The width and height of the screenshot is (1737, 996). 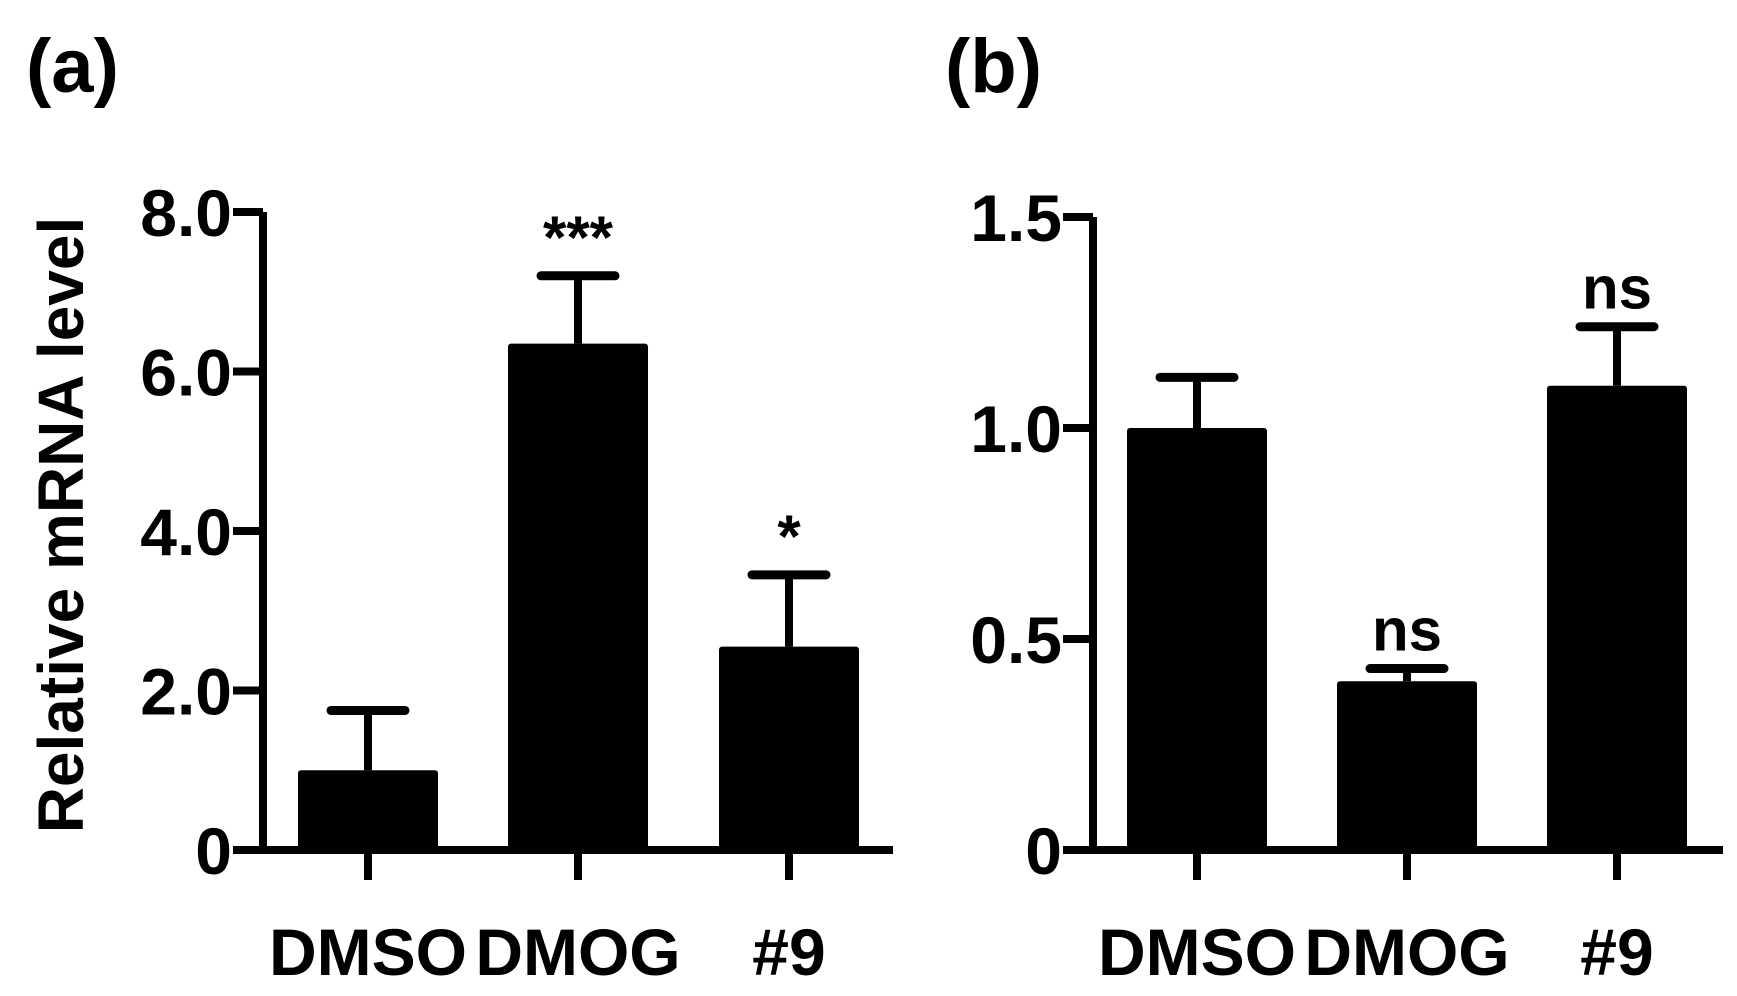 I want to click on a-y-tick-label-3: 6.0, so click(x=186, y=373).